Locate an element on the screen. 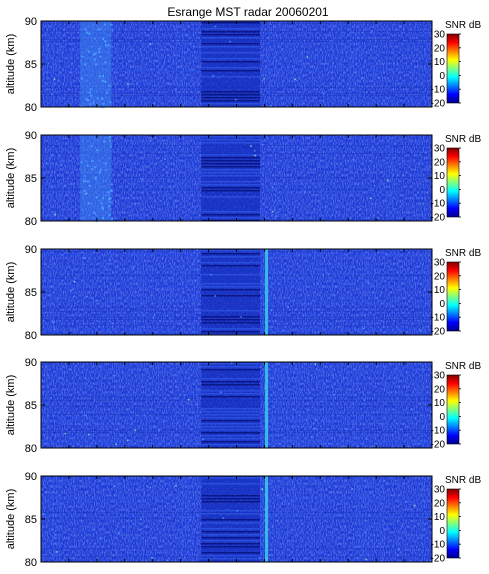 This screenshot has height=574, width=489. data-gap-column is located at coordinates (267, 519).